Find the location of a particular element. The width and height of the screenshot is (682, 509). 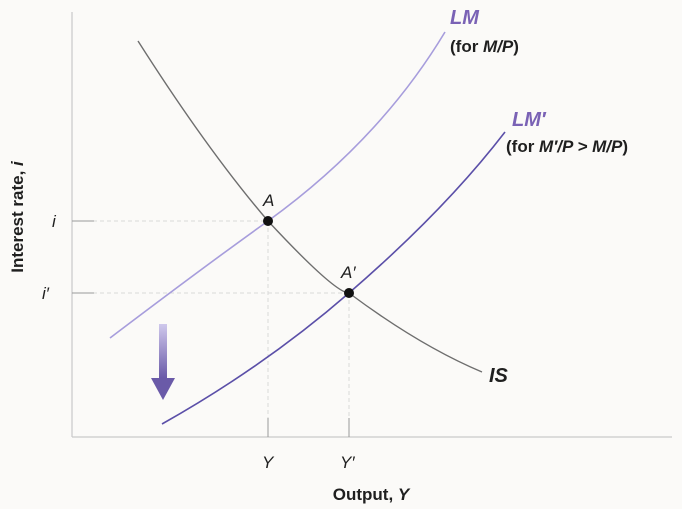

is-label: IS is located at coordinates (499, 376).